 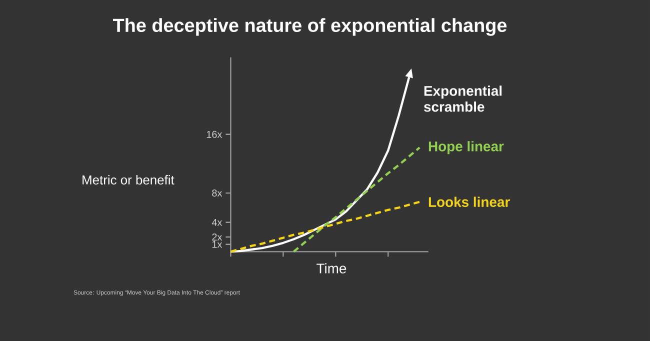 I want to click on y-tick-label: 4x, so click(x=217, y=222).